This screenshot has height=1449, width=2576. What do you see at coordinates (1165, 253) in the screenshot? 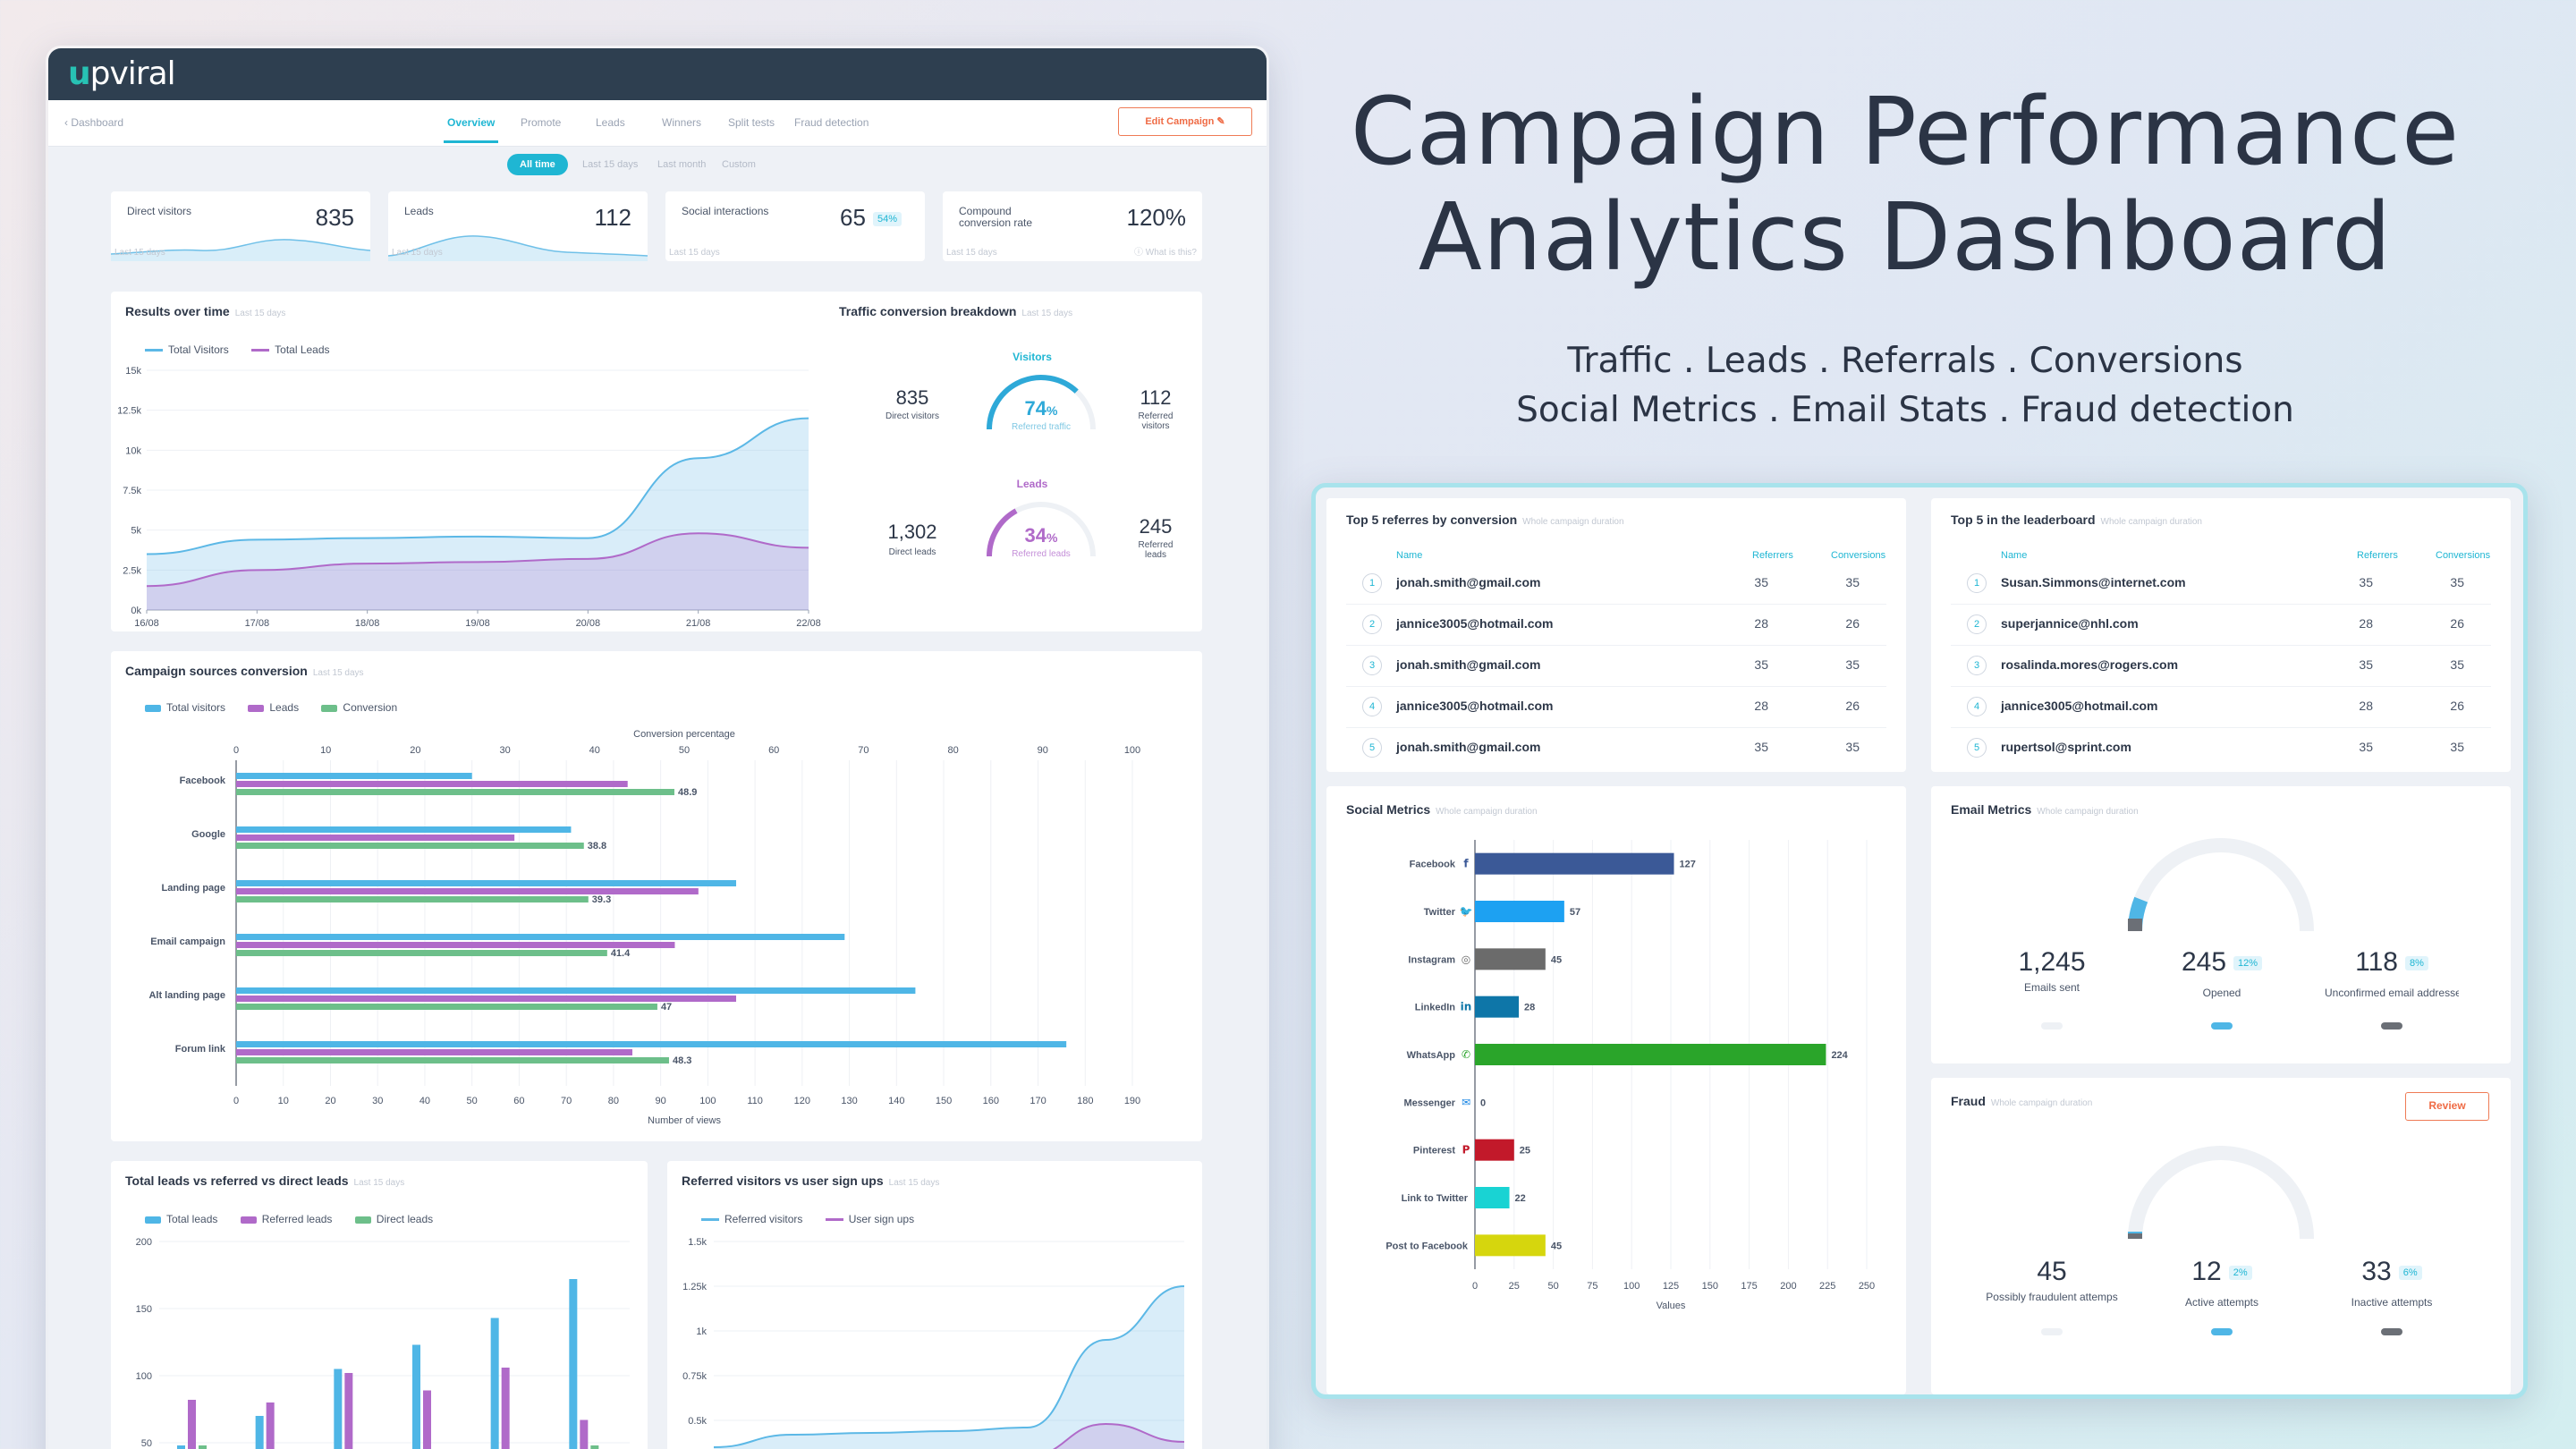
I see `what-is-this-link: ⓘ What is this?` at bounding box center [1165, 253].